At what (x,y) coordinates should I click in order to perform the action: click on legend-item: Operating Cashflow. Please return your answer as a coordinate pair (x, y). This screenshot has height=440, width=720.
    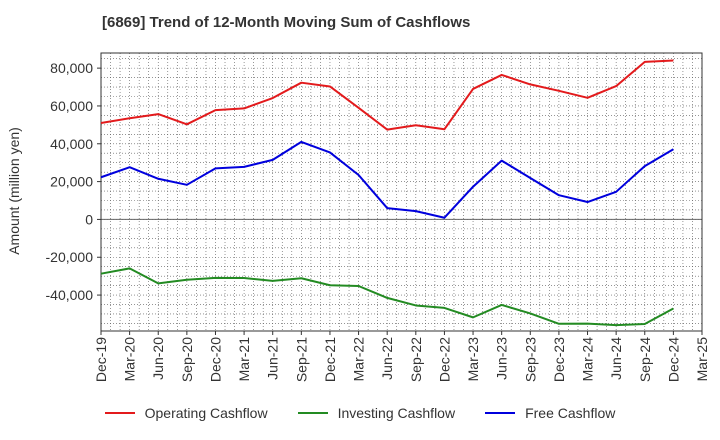
    Looking at the image, I should click on (186, 413).